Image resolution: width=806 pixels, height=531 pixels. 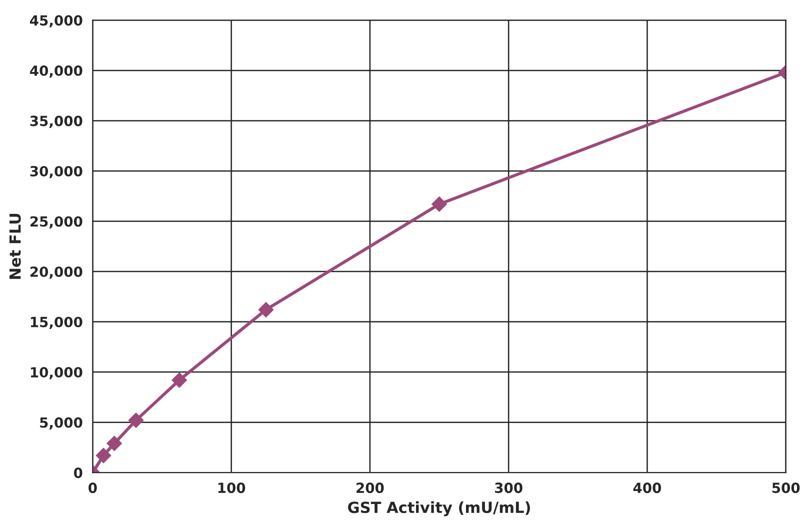 What do you see at coordinates (508, 488) in the screenshot?
I see `x-tick-label: 300` at bounding box center [508, 488].